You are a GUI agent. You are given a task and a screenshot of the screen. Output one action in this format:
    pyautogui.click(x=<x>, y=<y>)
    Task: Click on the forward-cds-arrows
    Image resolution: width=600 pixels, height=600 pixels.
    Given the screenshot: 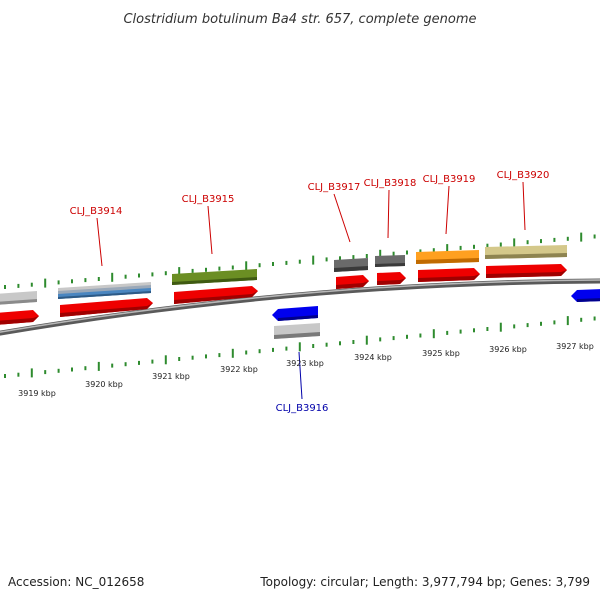 What is the action you would take?
    pyautogui.click(x=283, y=294)
    